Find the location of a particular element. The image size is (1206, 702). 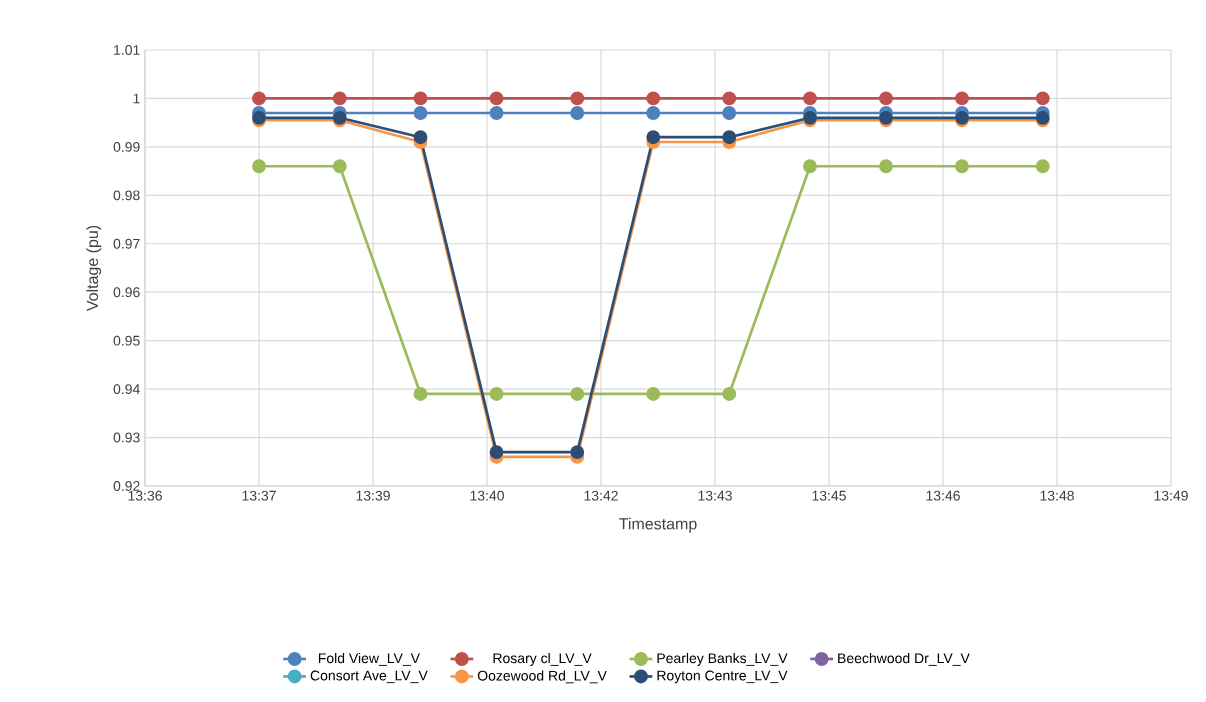

x-tick-label: 13:39 is located at coordinates (373, 495).